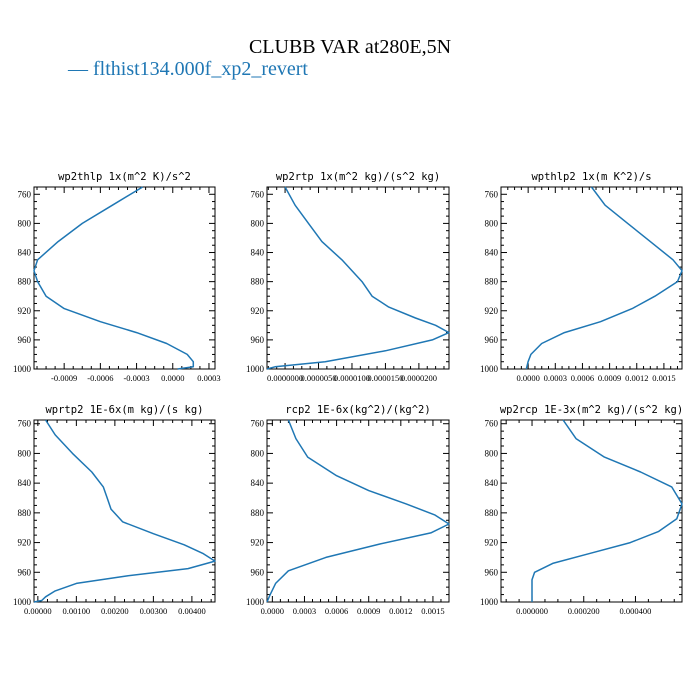  I want to click on x-tick-label: -0.0006, so click(100, 378).